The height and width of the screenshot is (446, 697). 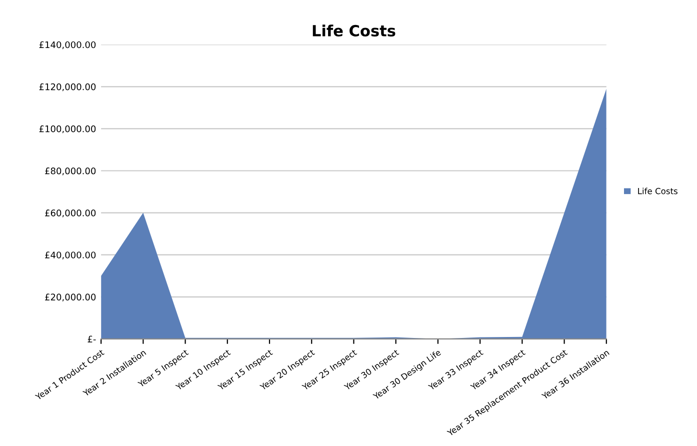 I want to click on y-tick-label: £40,000.00, so click(x=70, y=256).